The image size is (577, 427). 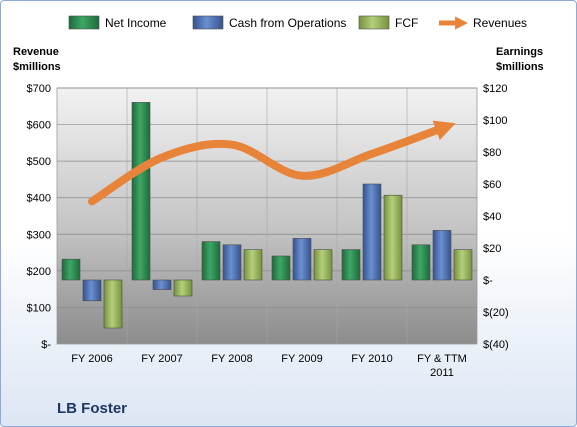 What do you see at coordinates (371, 359) in the screenshot?
I see `category-label: FY 2010` at bounding box center [371, 359].